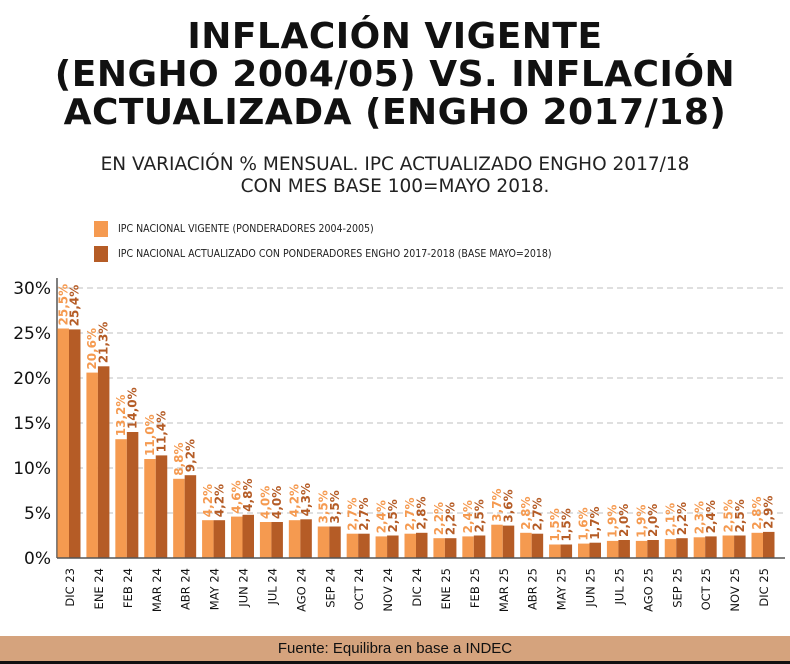  What do you see at coordinates (330, 588) in the screenshot?
I see `x-tick-label: SEP 24` at bounding box center [330, 588].